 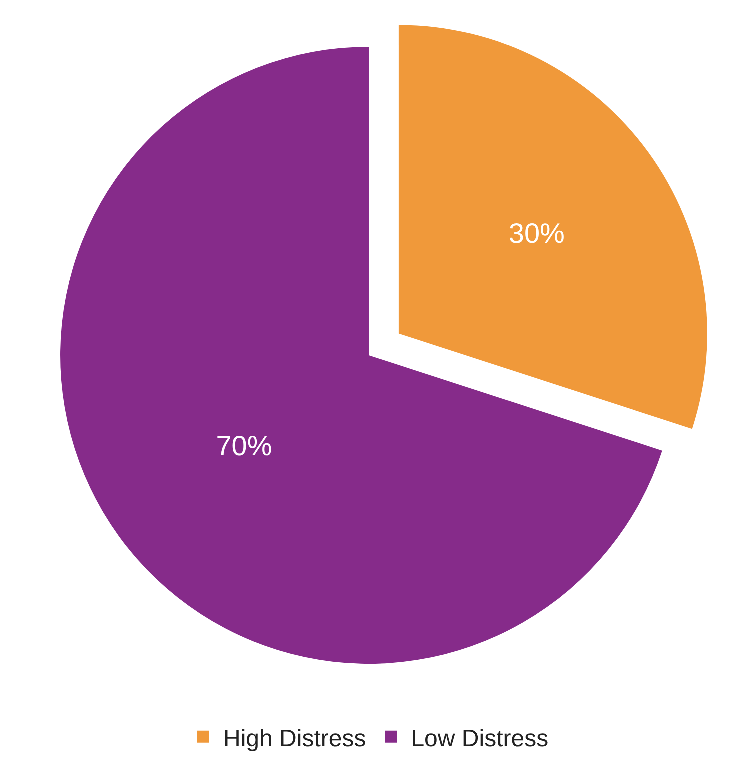 What do you see at coordinates (480, 738) in the screenshot?
I see `legend-label: Low Distress` at bounding box center [480, 738].